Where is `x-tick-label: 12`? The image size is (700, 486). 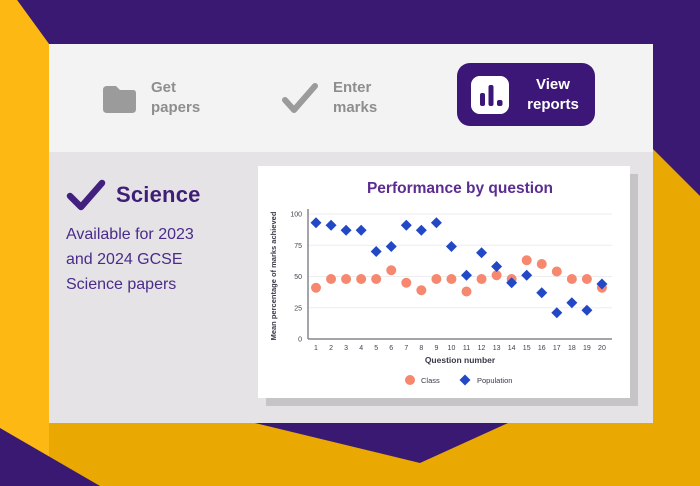
x-tick-label: 12 is located at coordinates (482, 348).